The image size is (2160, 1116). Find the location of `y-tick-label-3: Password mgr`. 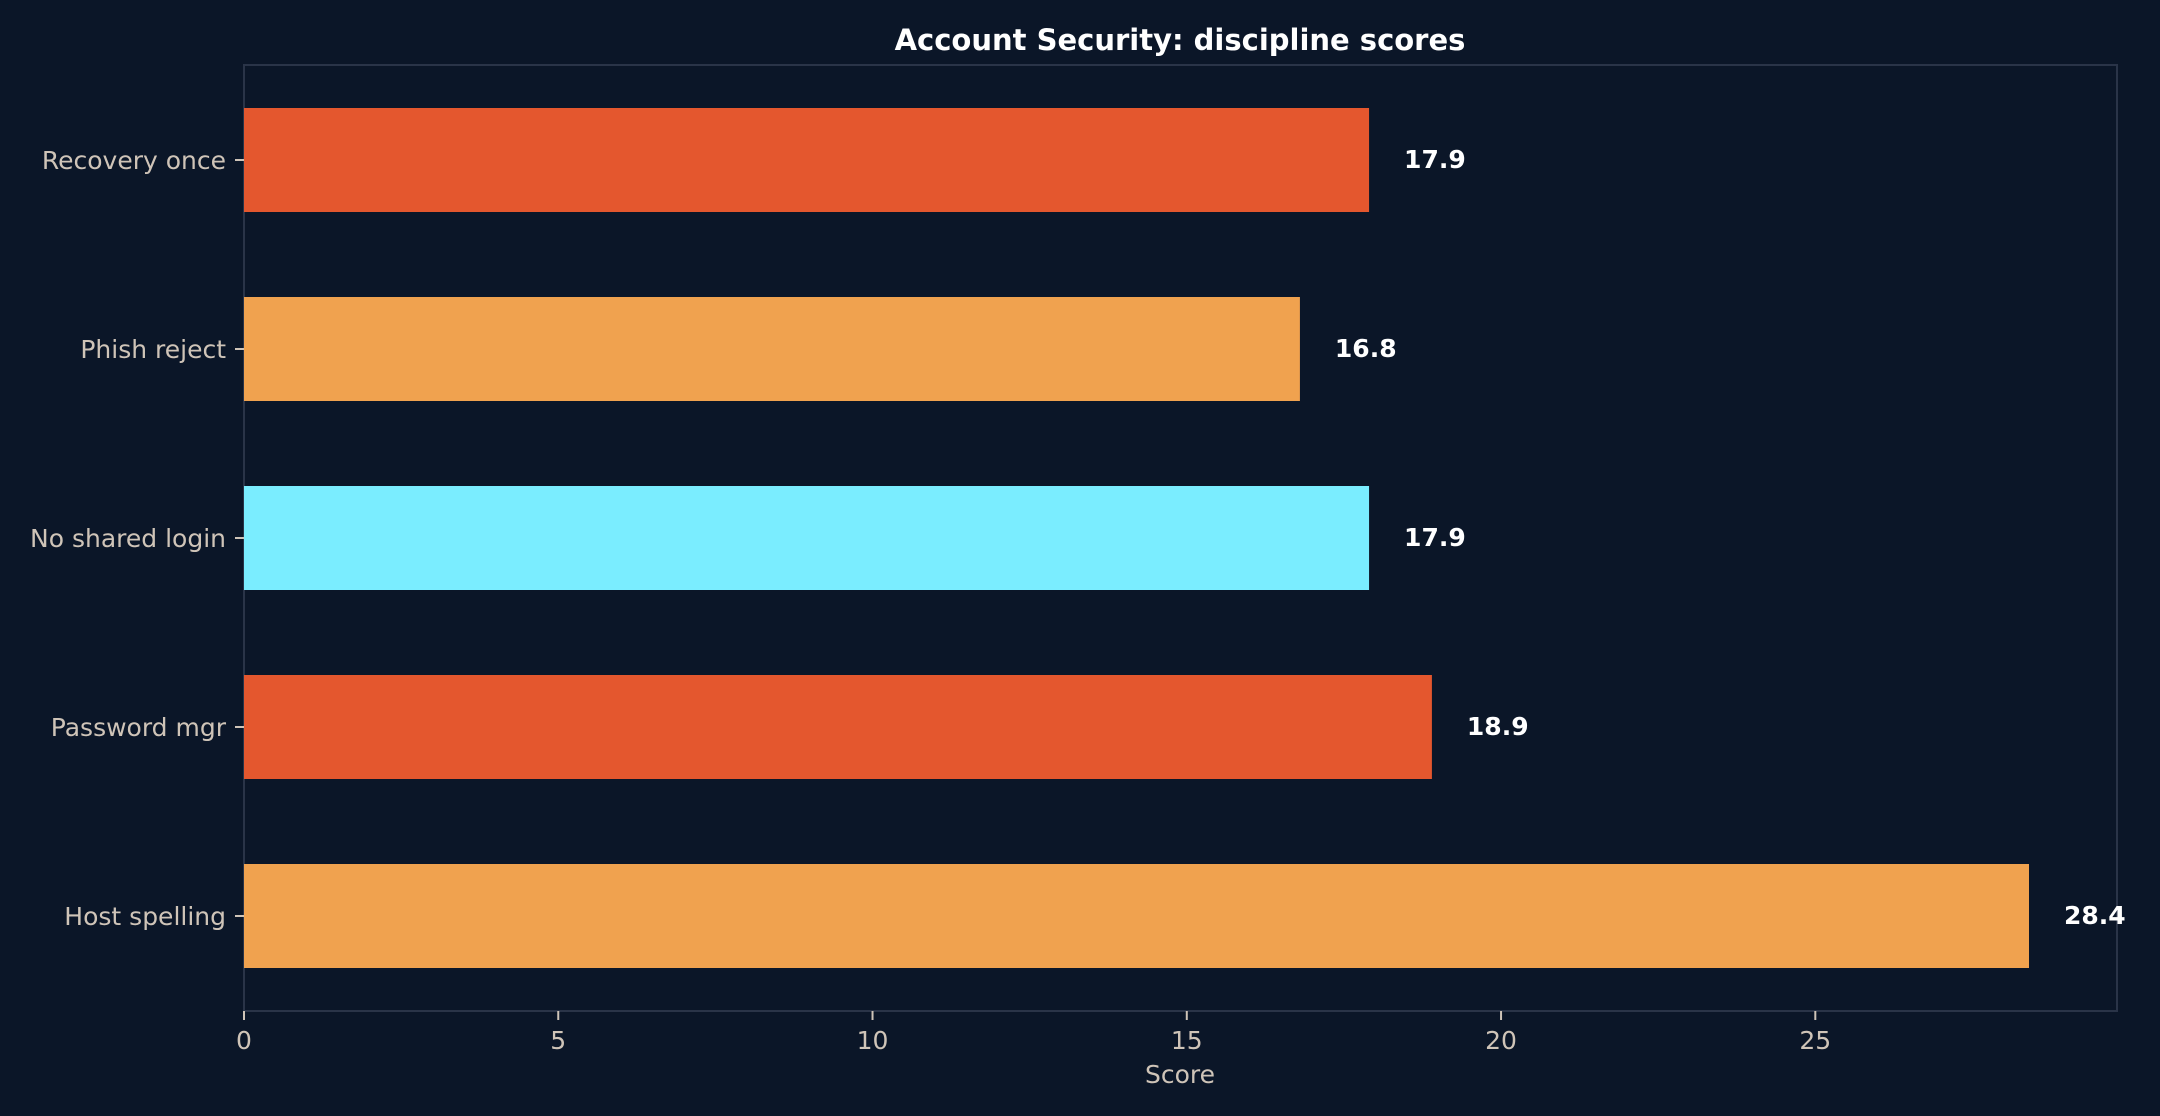

y-tick-label-3: Password mgr is located at coordinates (139, 727).